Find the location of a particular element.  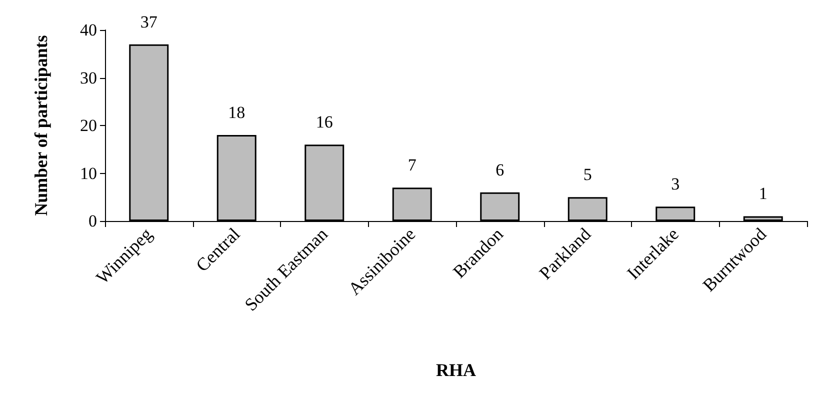

data-label: 37 is located at coordinates (149, 22).